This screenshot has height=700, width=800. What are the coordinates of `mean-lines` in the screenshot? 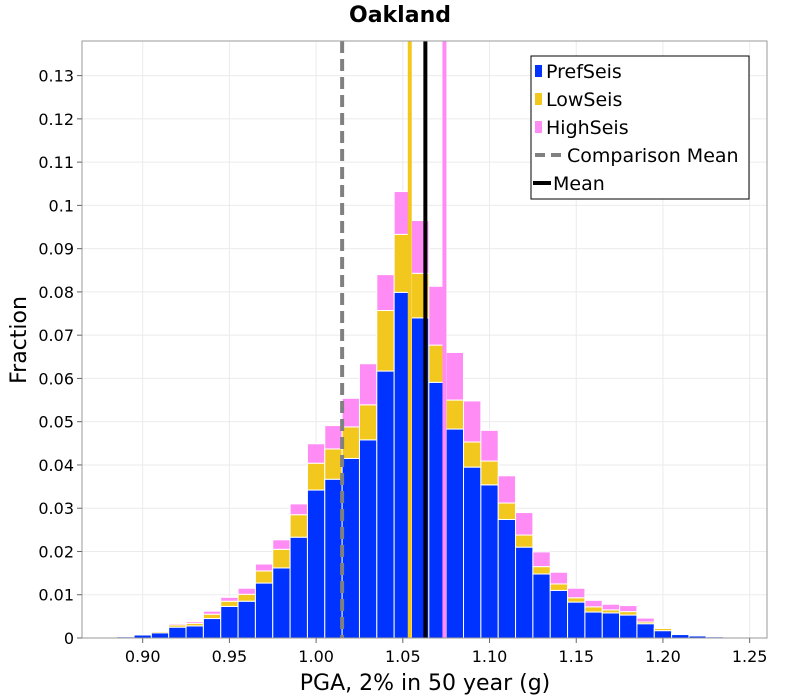 It's located at (393, 339).